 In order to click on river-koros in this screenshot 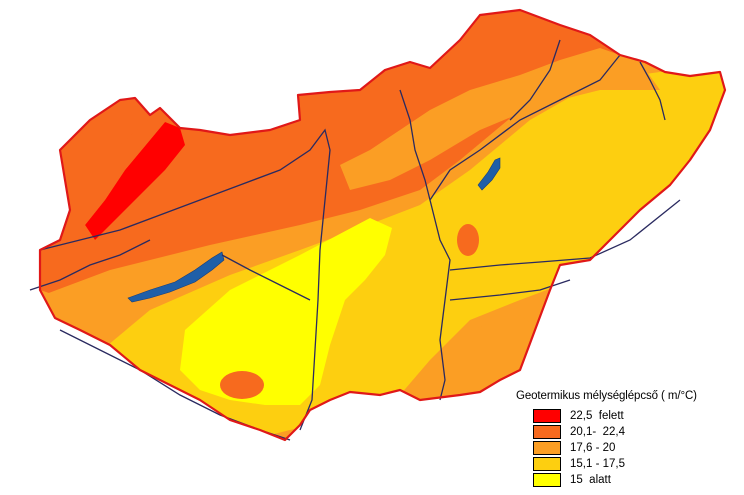, I will do `click(565, 235)`.